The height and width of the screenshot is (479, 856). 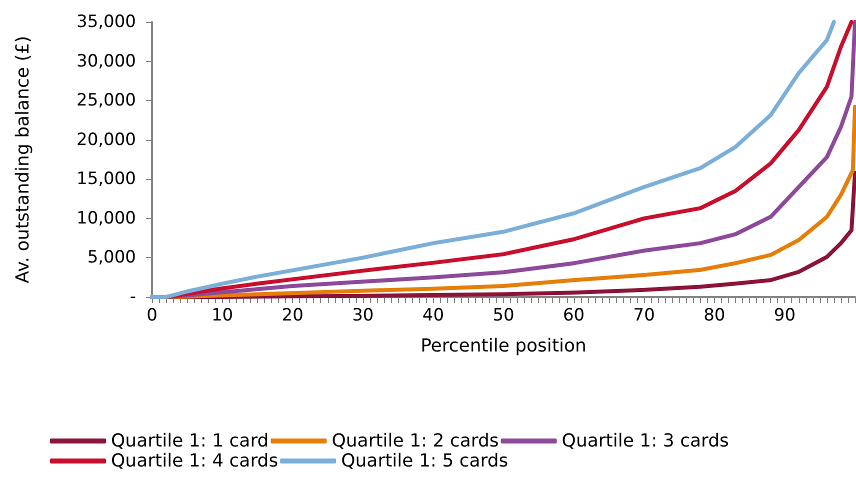 What do you see at coordinates (190, 441) in the screenshot?
I see `legend-label: Quartile 1: 1 card` at bounding box center [190, 441].